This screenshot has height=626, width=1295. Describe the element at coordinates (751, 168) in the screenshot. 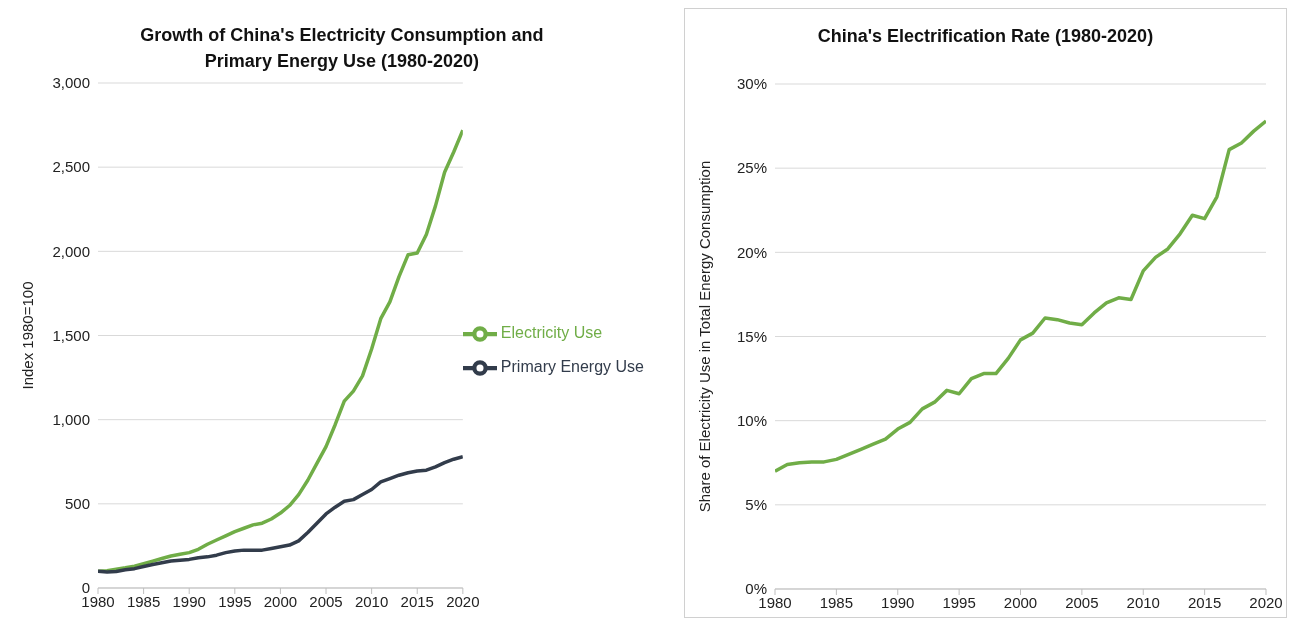

I see `y-tick-label: 25%` at that location.